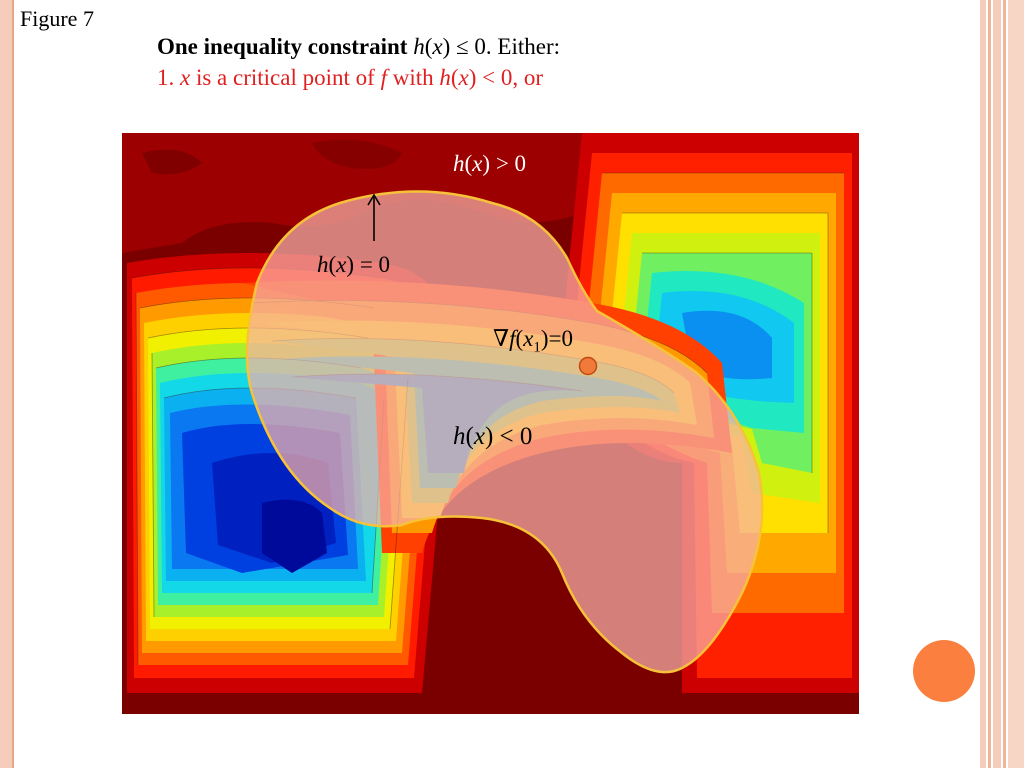 Image resolution: width=1024 pixels, height=768 pixels. What do you see at coordinates (185, 77) in the screenshot?
I see `subtitle-x: x` at bounding box center [185, 77].